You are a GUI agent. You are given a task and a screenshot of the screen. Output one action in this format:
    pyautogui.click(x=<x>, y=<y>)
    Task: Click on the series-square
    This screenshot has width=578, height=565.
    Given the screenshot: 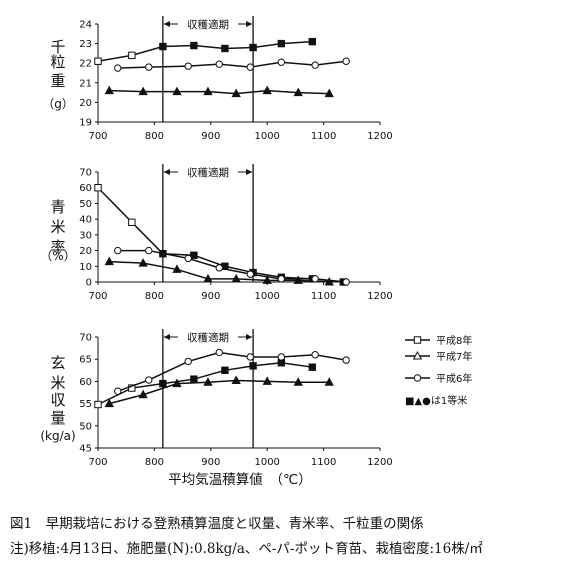 What is the action you would take?
    pyautogui.click(x=205, y=384)
    